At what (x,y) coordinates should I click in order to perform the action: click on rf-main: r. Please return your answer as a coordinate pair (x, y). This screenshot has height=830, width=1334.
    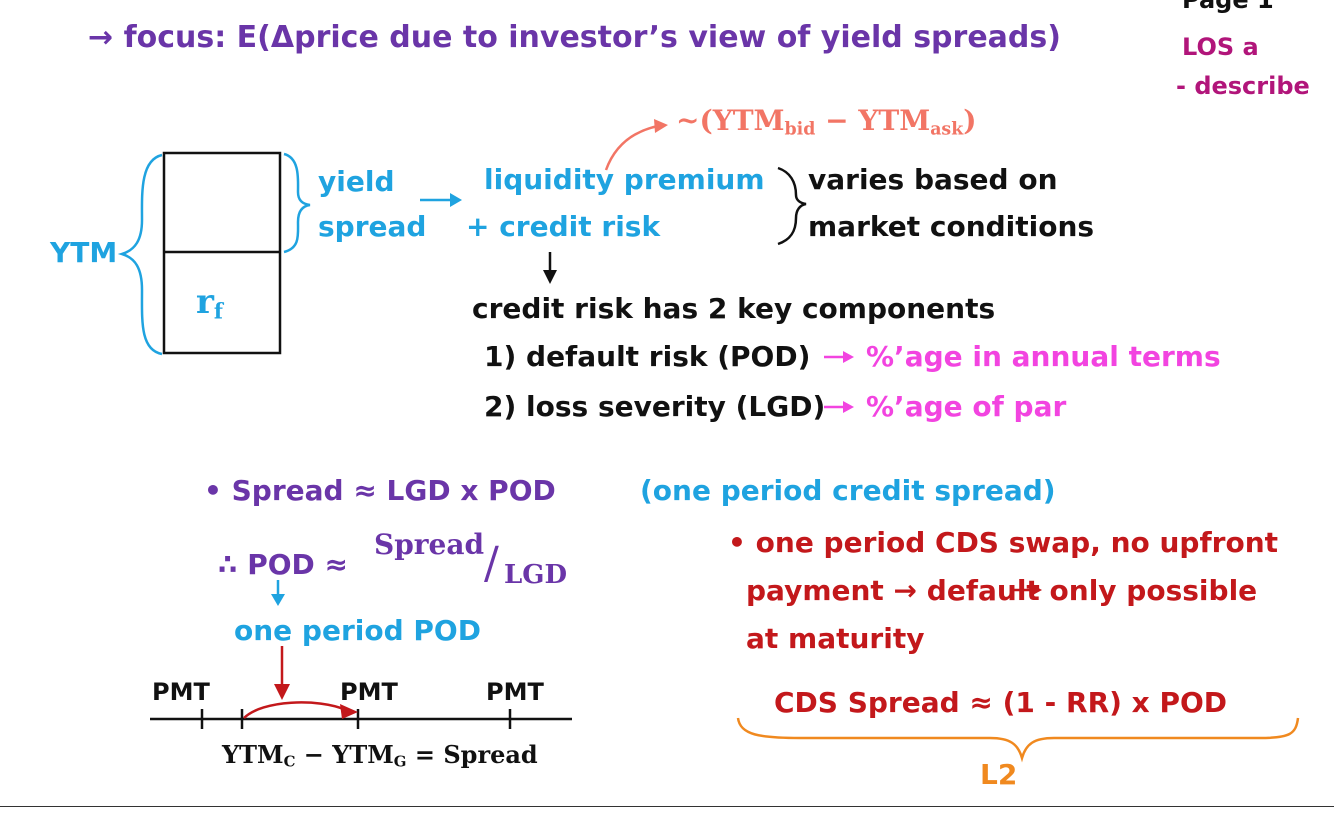
    Looking at the image, I should click on (205, 302).